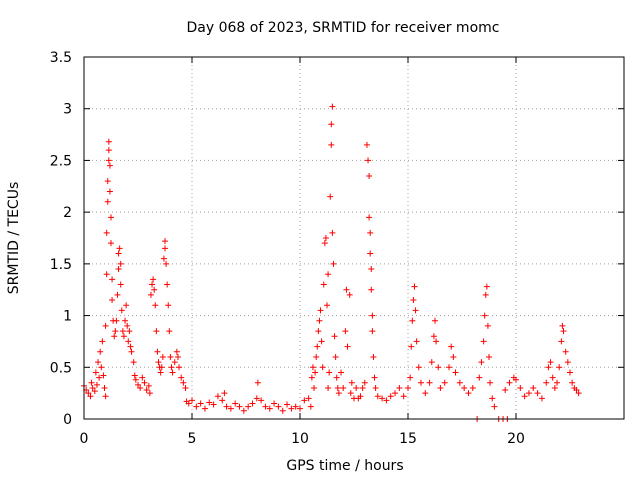 The width and height of the screenshot is (640, 480). I want to click on y-tick-label: 0, so click(67, 420).